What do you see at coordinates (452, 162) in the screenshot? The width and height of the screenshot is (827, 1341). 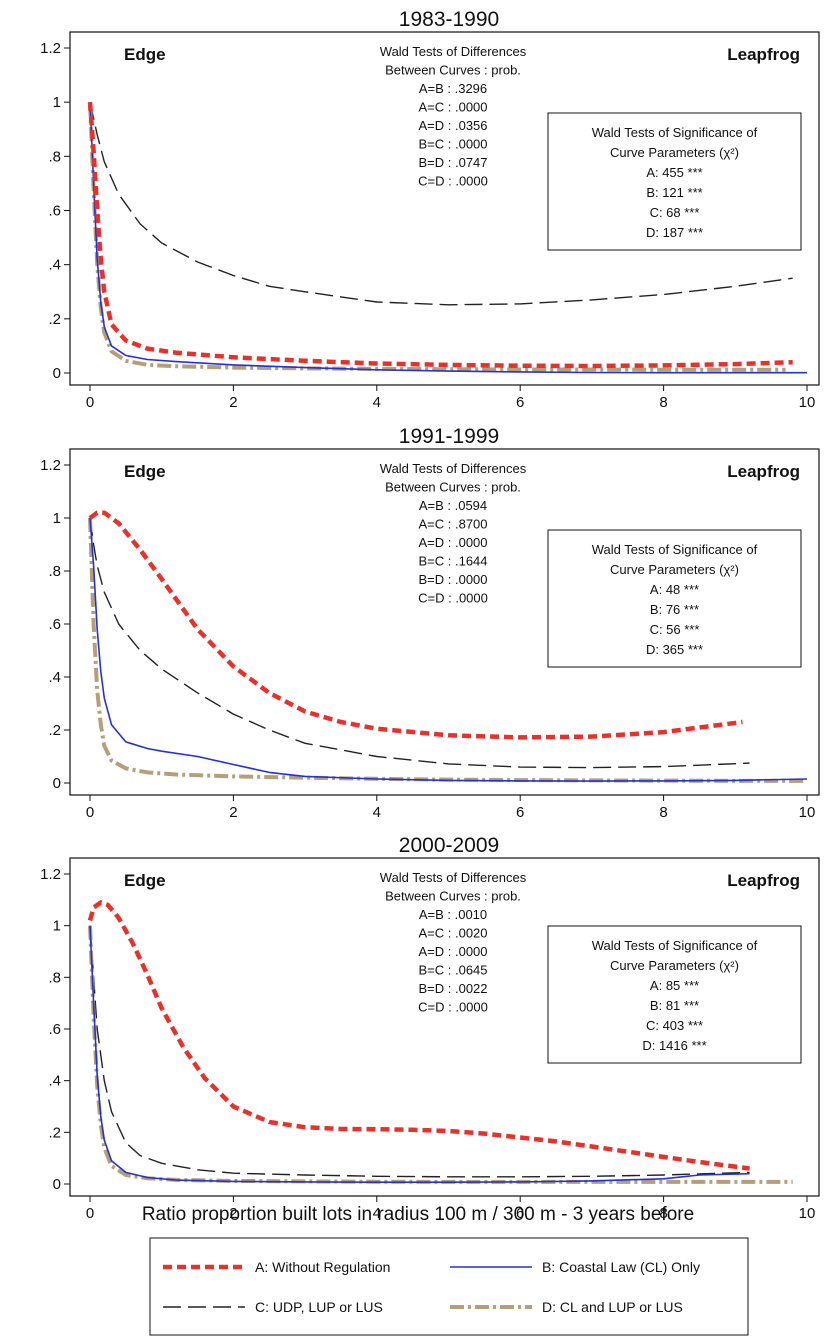 I see `wald-differences-line: B=D : .0747` at bounding box center [452, 162].